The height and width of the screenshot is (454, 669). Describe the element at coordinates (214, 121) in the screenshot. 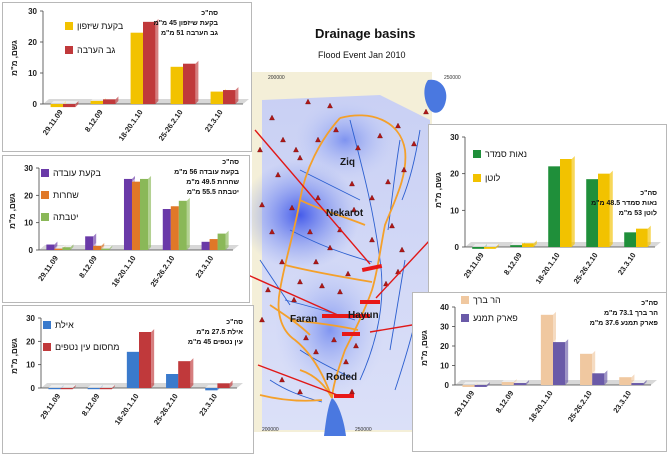

I see `x-tick-label: 23.3.10` at that location.